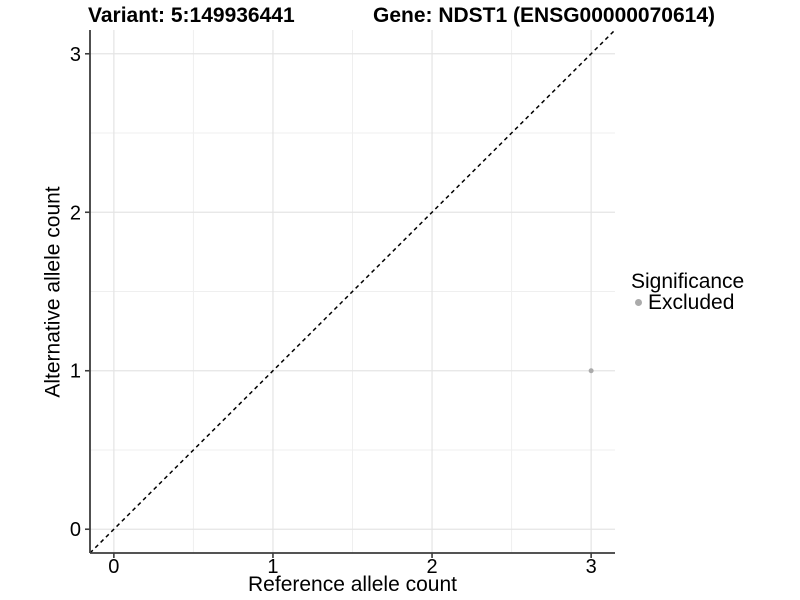 The height and width of the screenshot is (600, 800). Describe the element at coordinates (272, 567) in the screenshot. I see `x-tick-label: 1` at that location.